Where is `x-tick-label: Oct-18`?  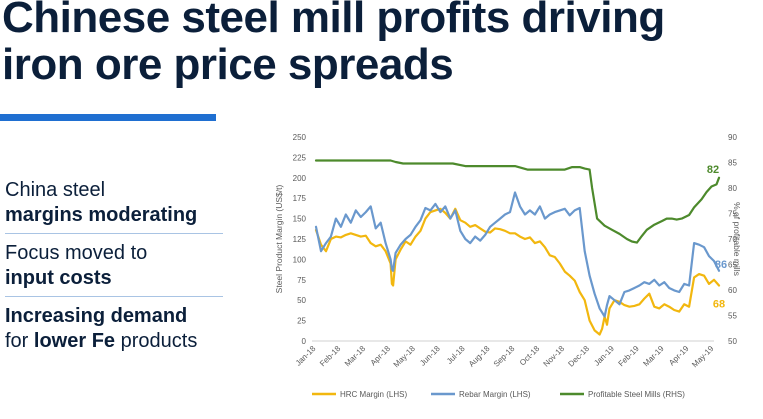
x-tick-label: Oct-18 is located at coordinates (530, 356).